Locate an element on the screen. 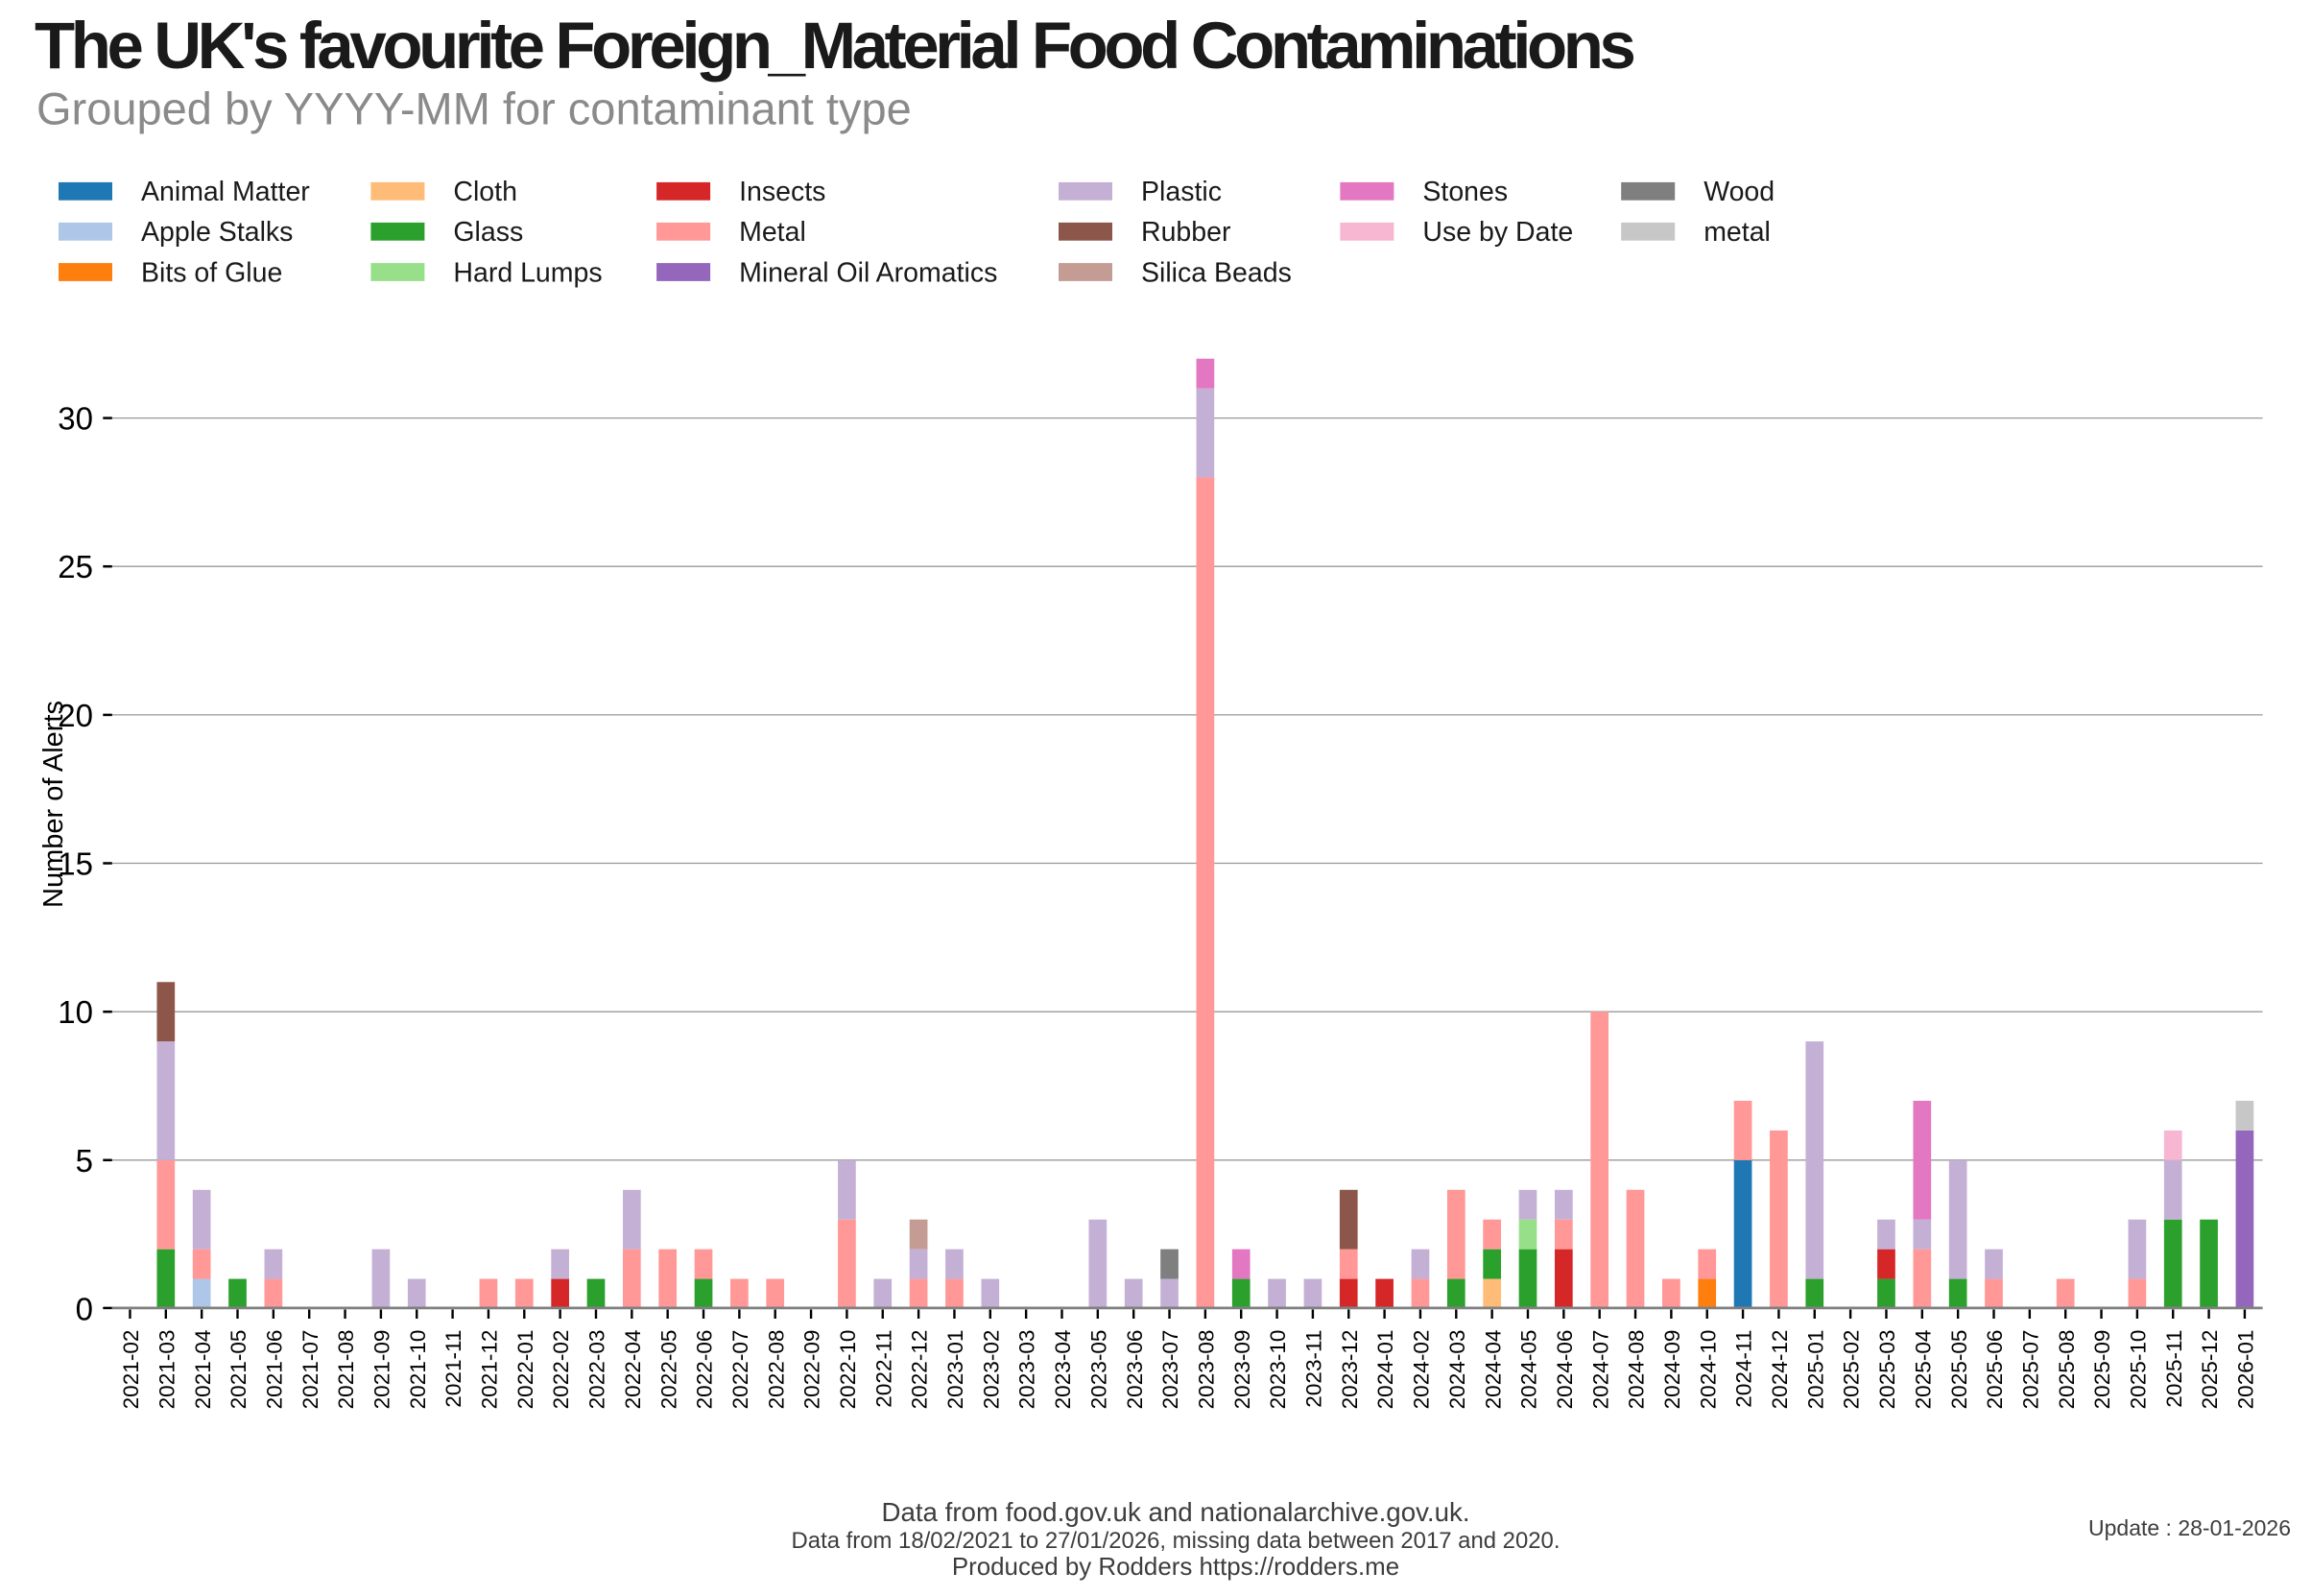 The image size is (2311, 1596). svg-text: 2022-11 is located at coordinates (883, 1369).